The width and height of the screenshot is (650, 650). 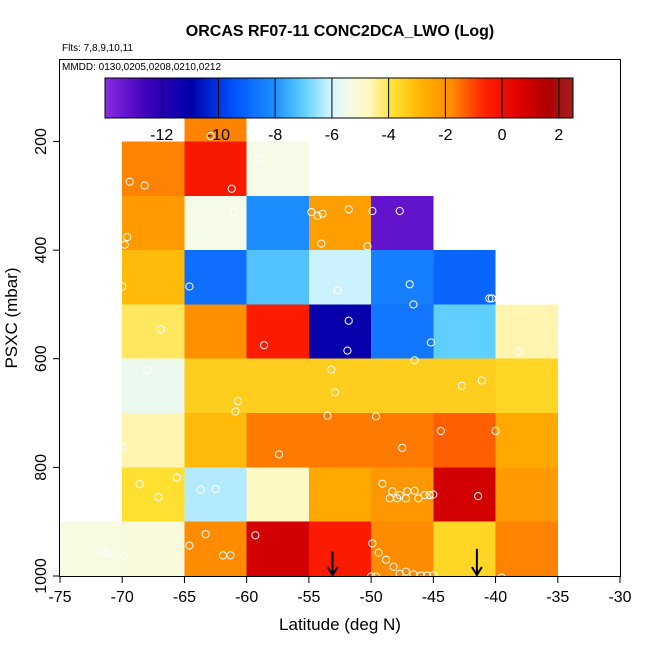 What do you see at coordinates (46, 361) in the screenshot?
I see `y-axis: 200 400 600 800 1000` at bounding box center [46, 361].